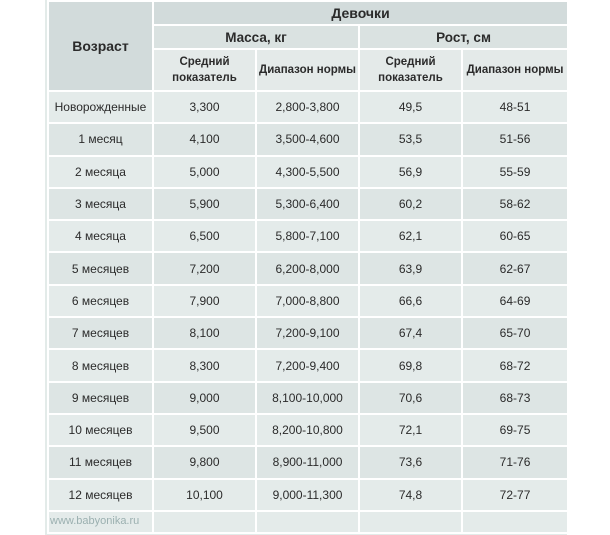 The image size is (610, 535). I want to click on cell-mass-range: 7,200-9,400, so click(307, 365).